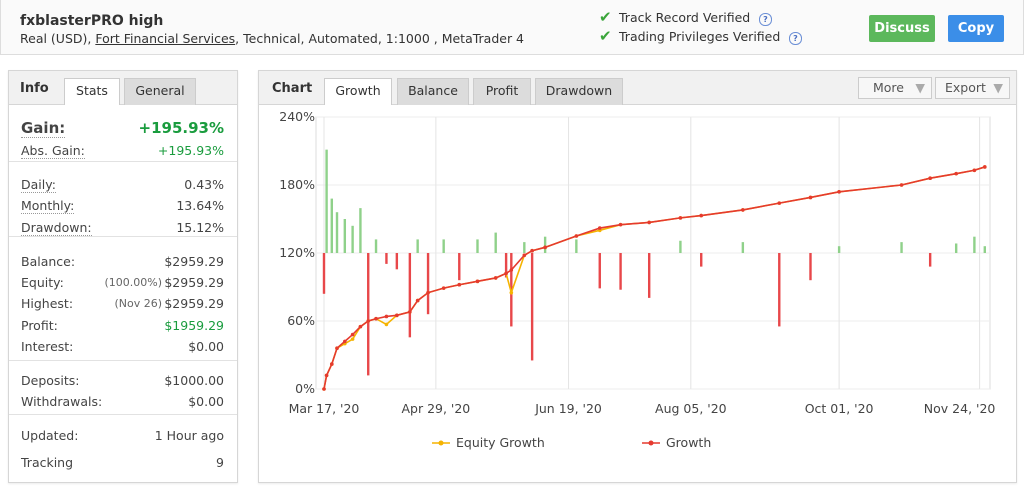 Image resolution: width=1024 pixels, height=489 pixels. Describe the element at coordinates (435, 408) in the screenshot. I see `x-tick-label: Apr 29, '20` at that location.